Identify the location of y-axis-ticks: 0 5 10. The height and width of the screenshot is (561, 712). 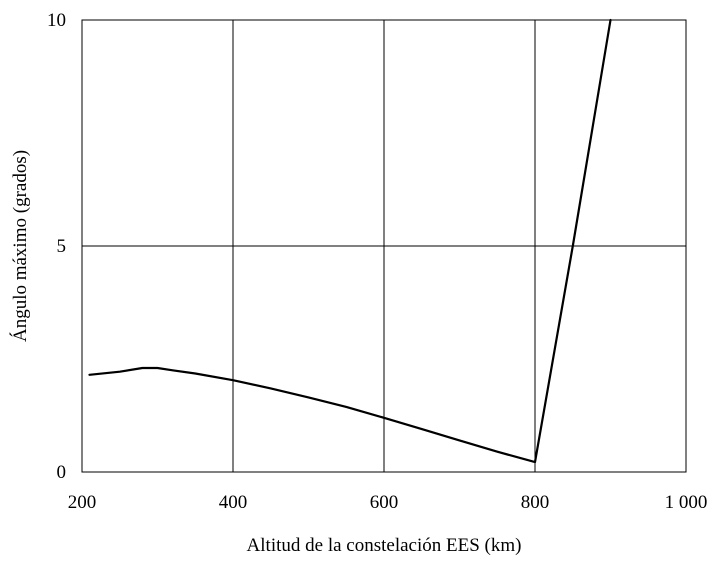
(56, 246).